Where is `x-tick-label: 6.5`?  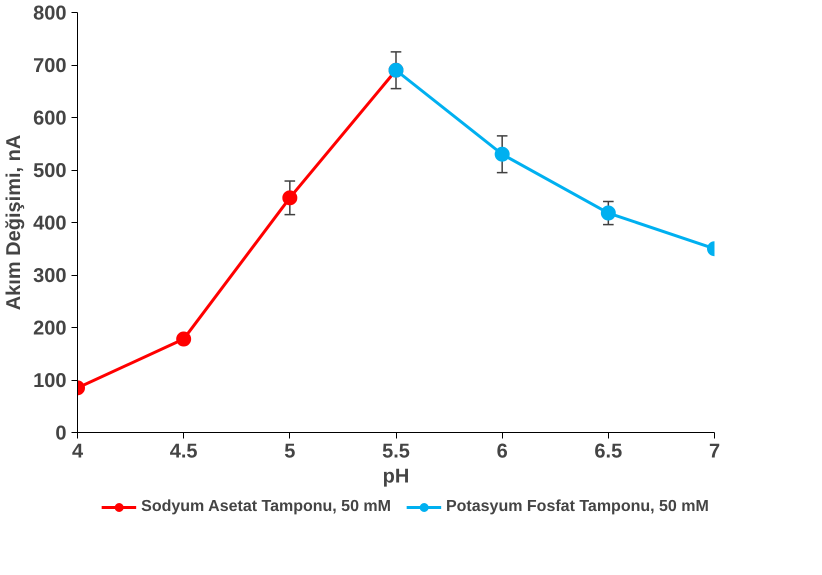
x-tick-label: 6.5 is located at coordinates (608, 451).